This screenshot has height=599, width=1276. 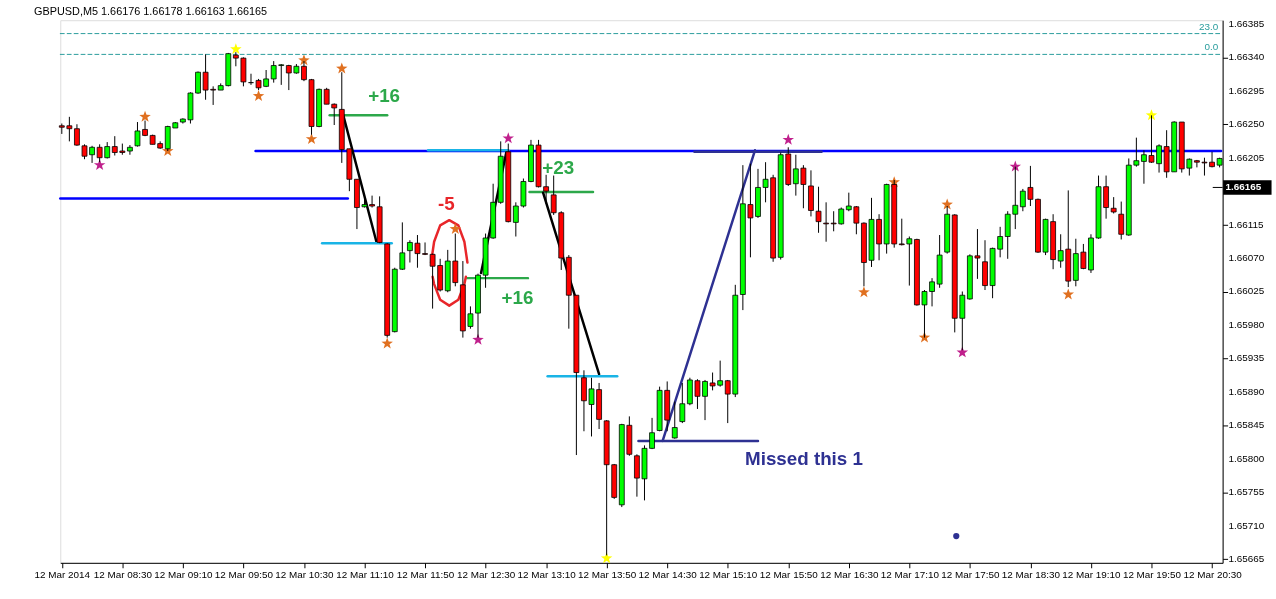 What do you see at coordinates (1246, 57) in the screenshot?
I see `y-tick-label: 1.66340` at bounding box center [1246, 57].